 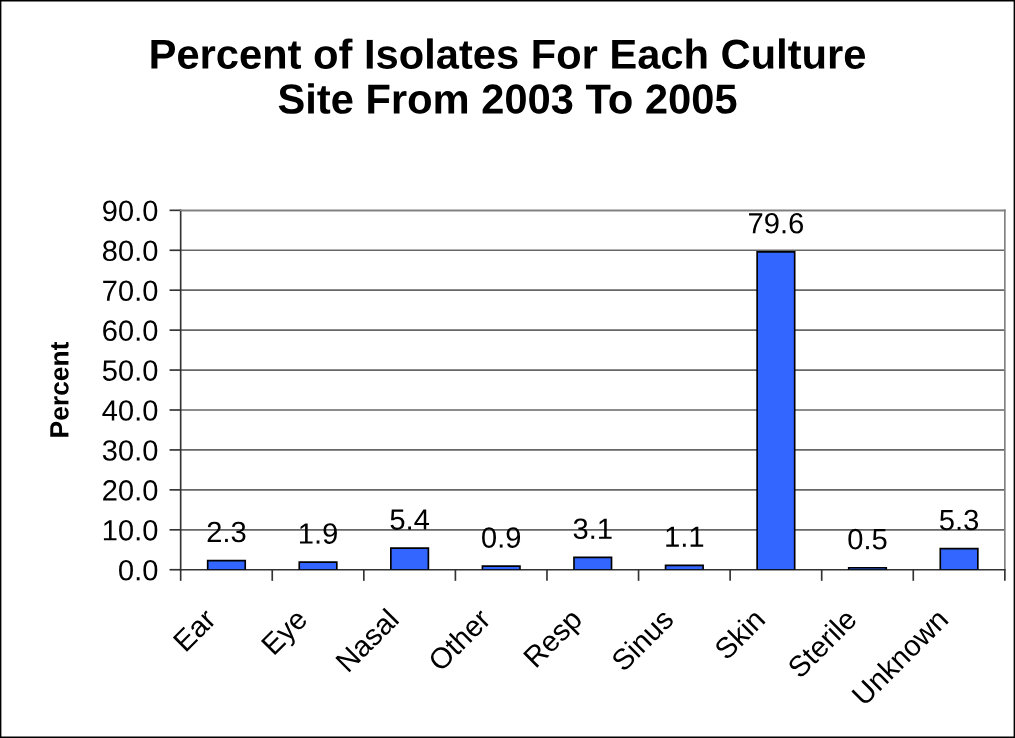 What do you see at coordinates (130, 410) in the screenshot?
I see `y-tick-label: 40.0` at bounding box center [130, 410].